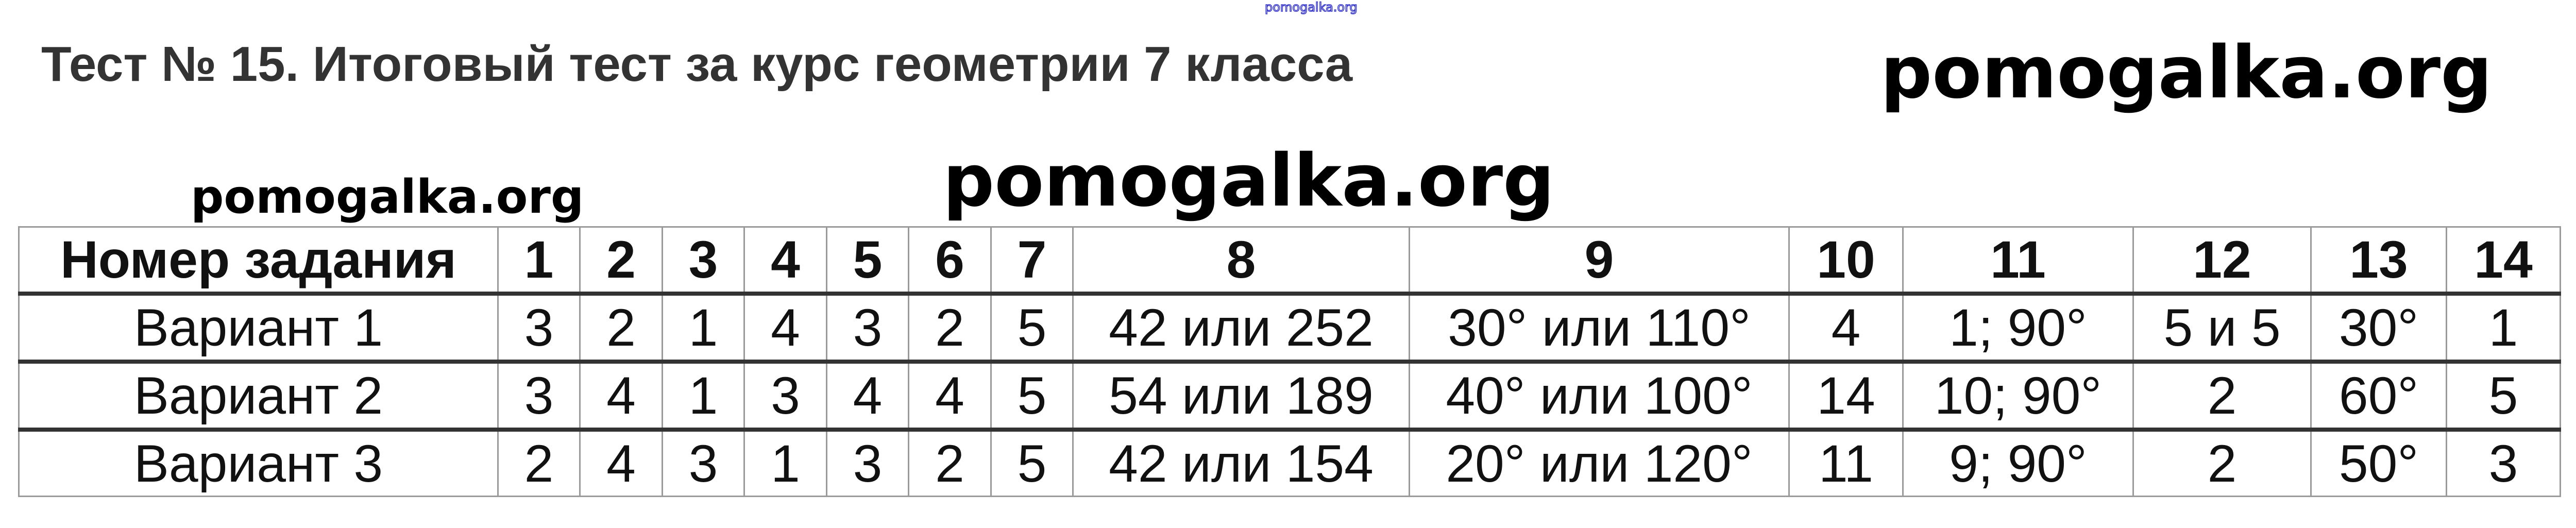 The width and height of the screenshot is (2576, 528). What do you see at coordinates (1599, 328) in the screenshot?
I see `answer-cell: 30° или 110°` at bounding box center [1599, 328].